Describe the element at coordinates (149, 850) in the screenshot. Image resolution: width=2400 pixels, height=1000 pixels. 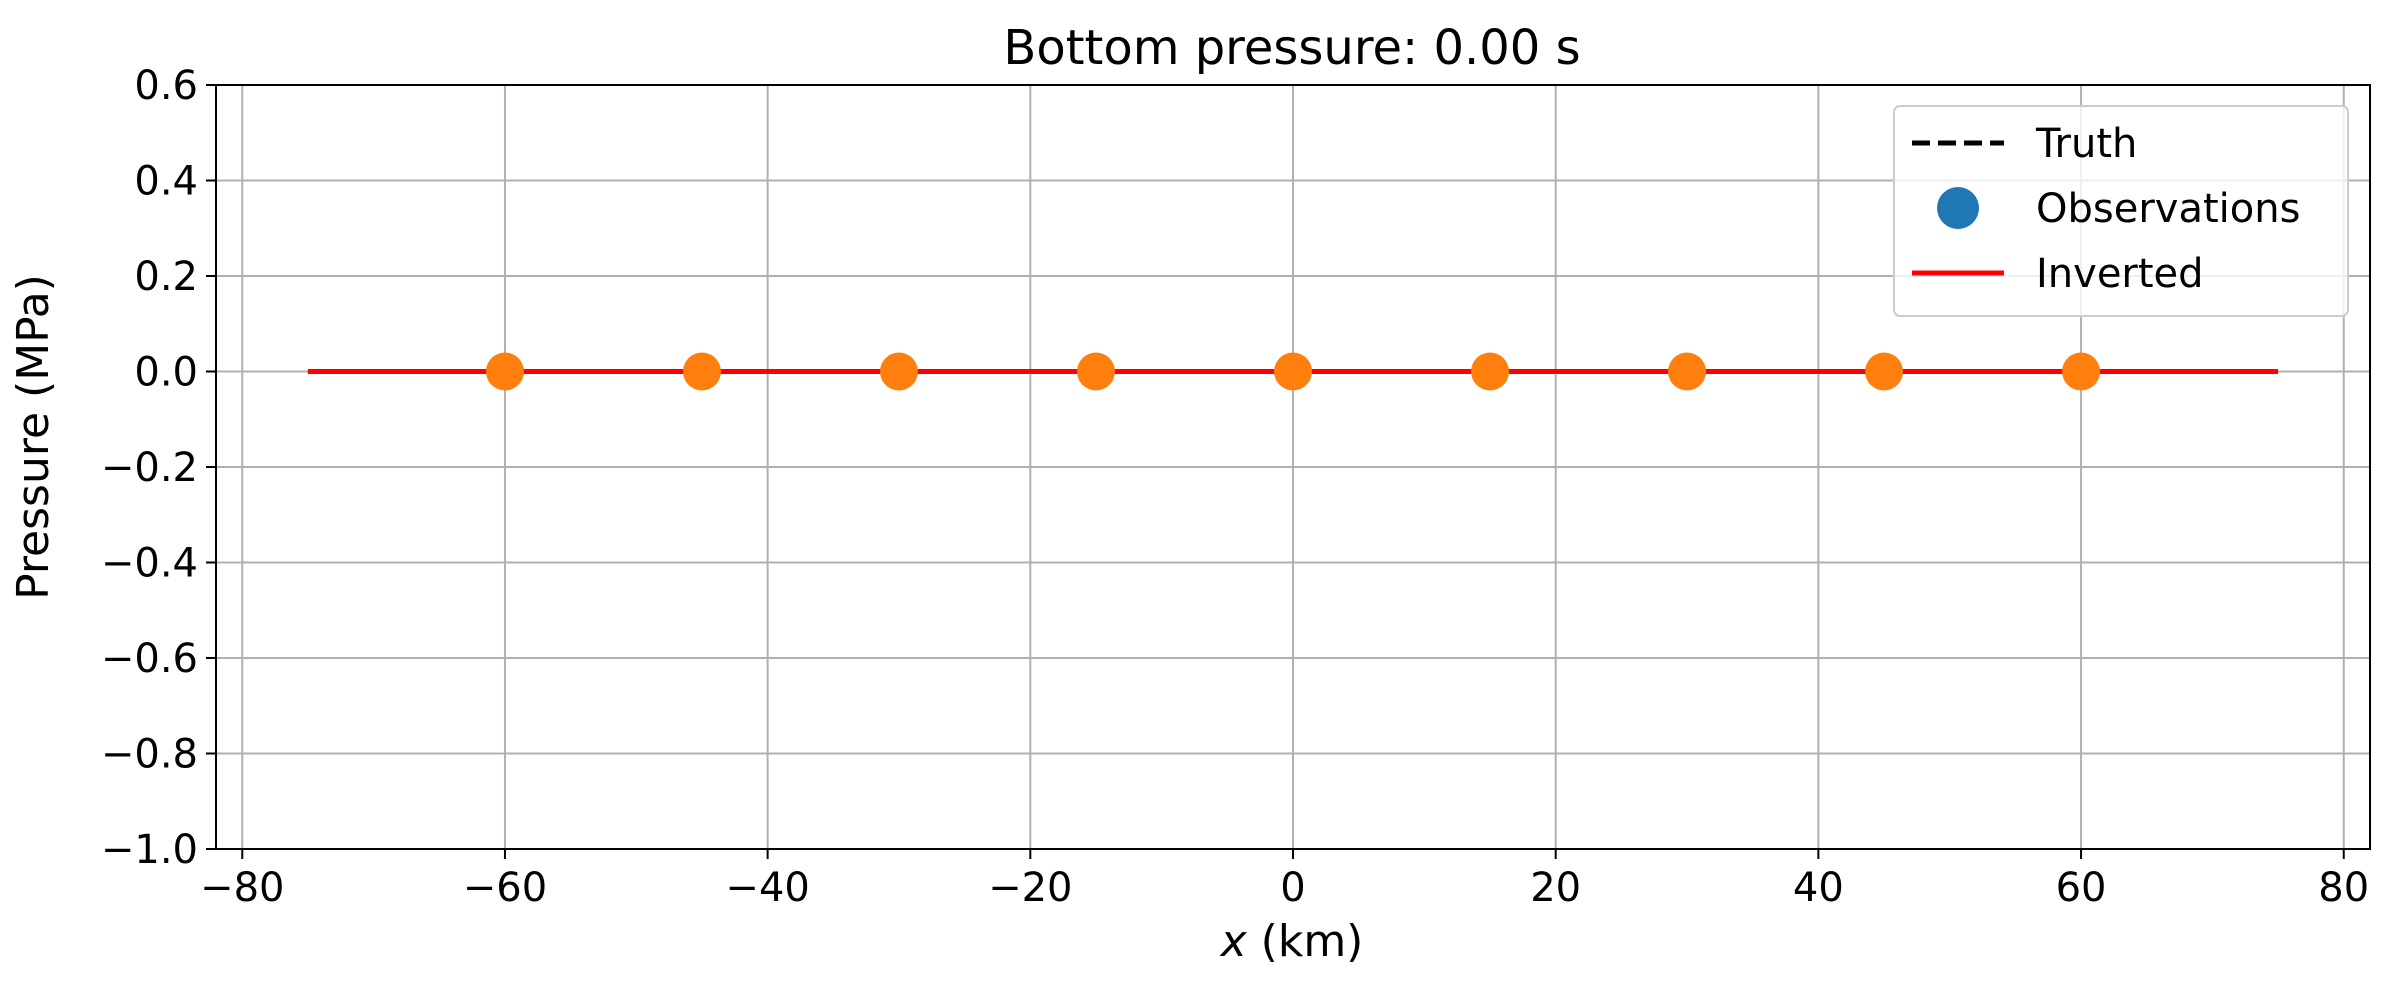
I see `y-tick-label: −1.0` at that location.